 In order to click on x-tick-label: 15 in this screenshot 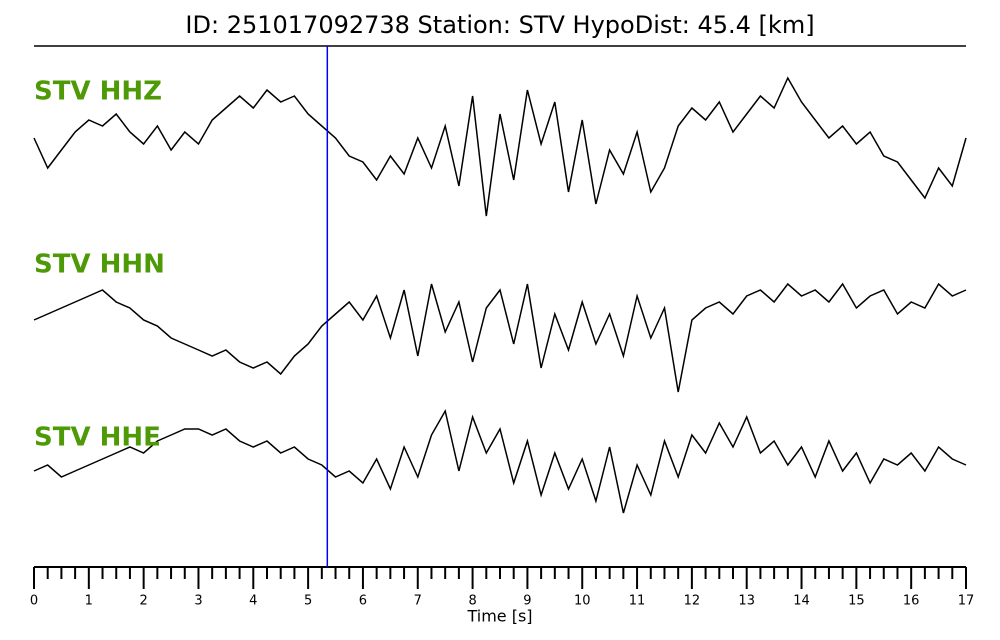, I will do `click(856, 601)`.